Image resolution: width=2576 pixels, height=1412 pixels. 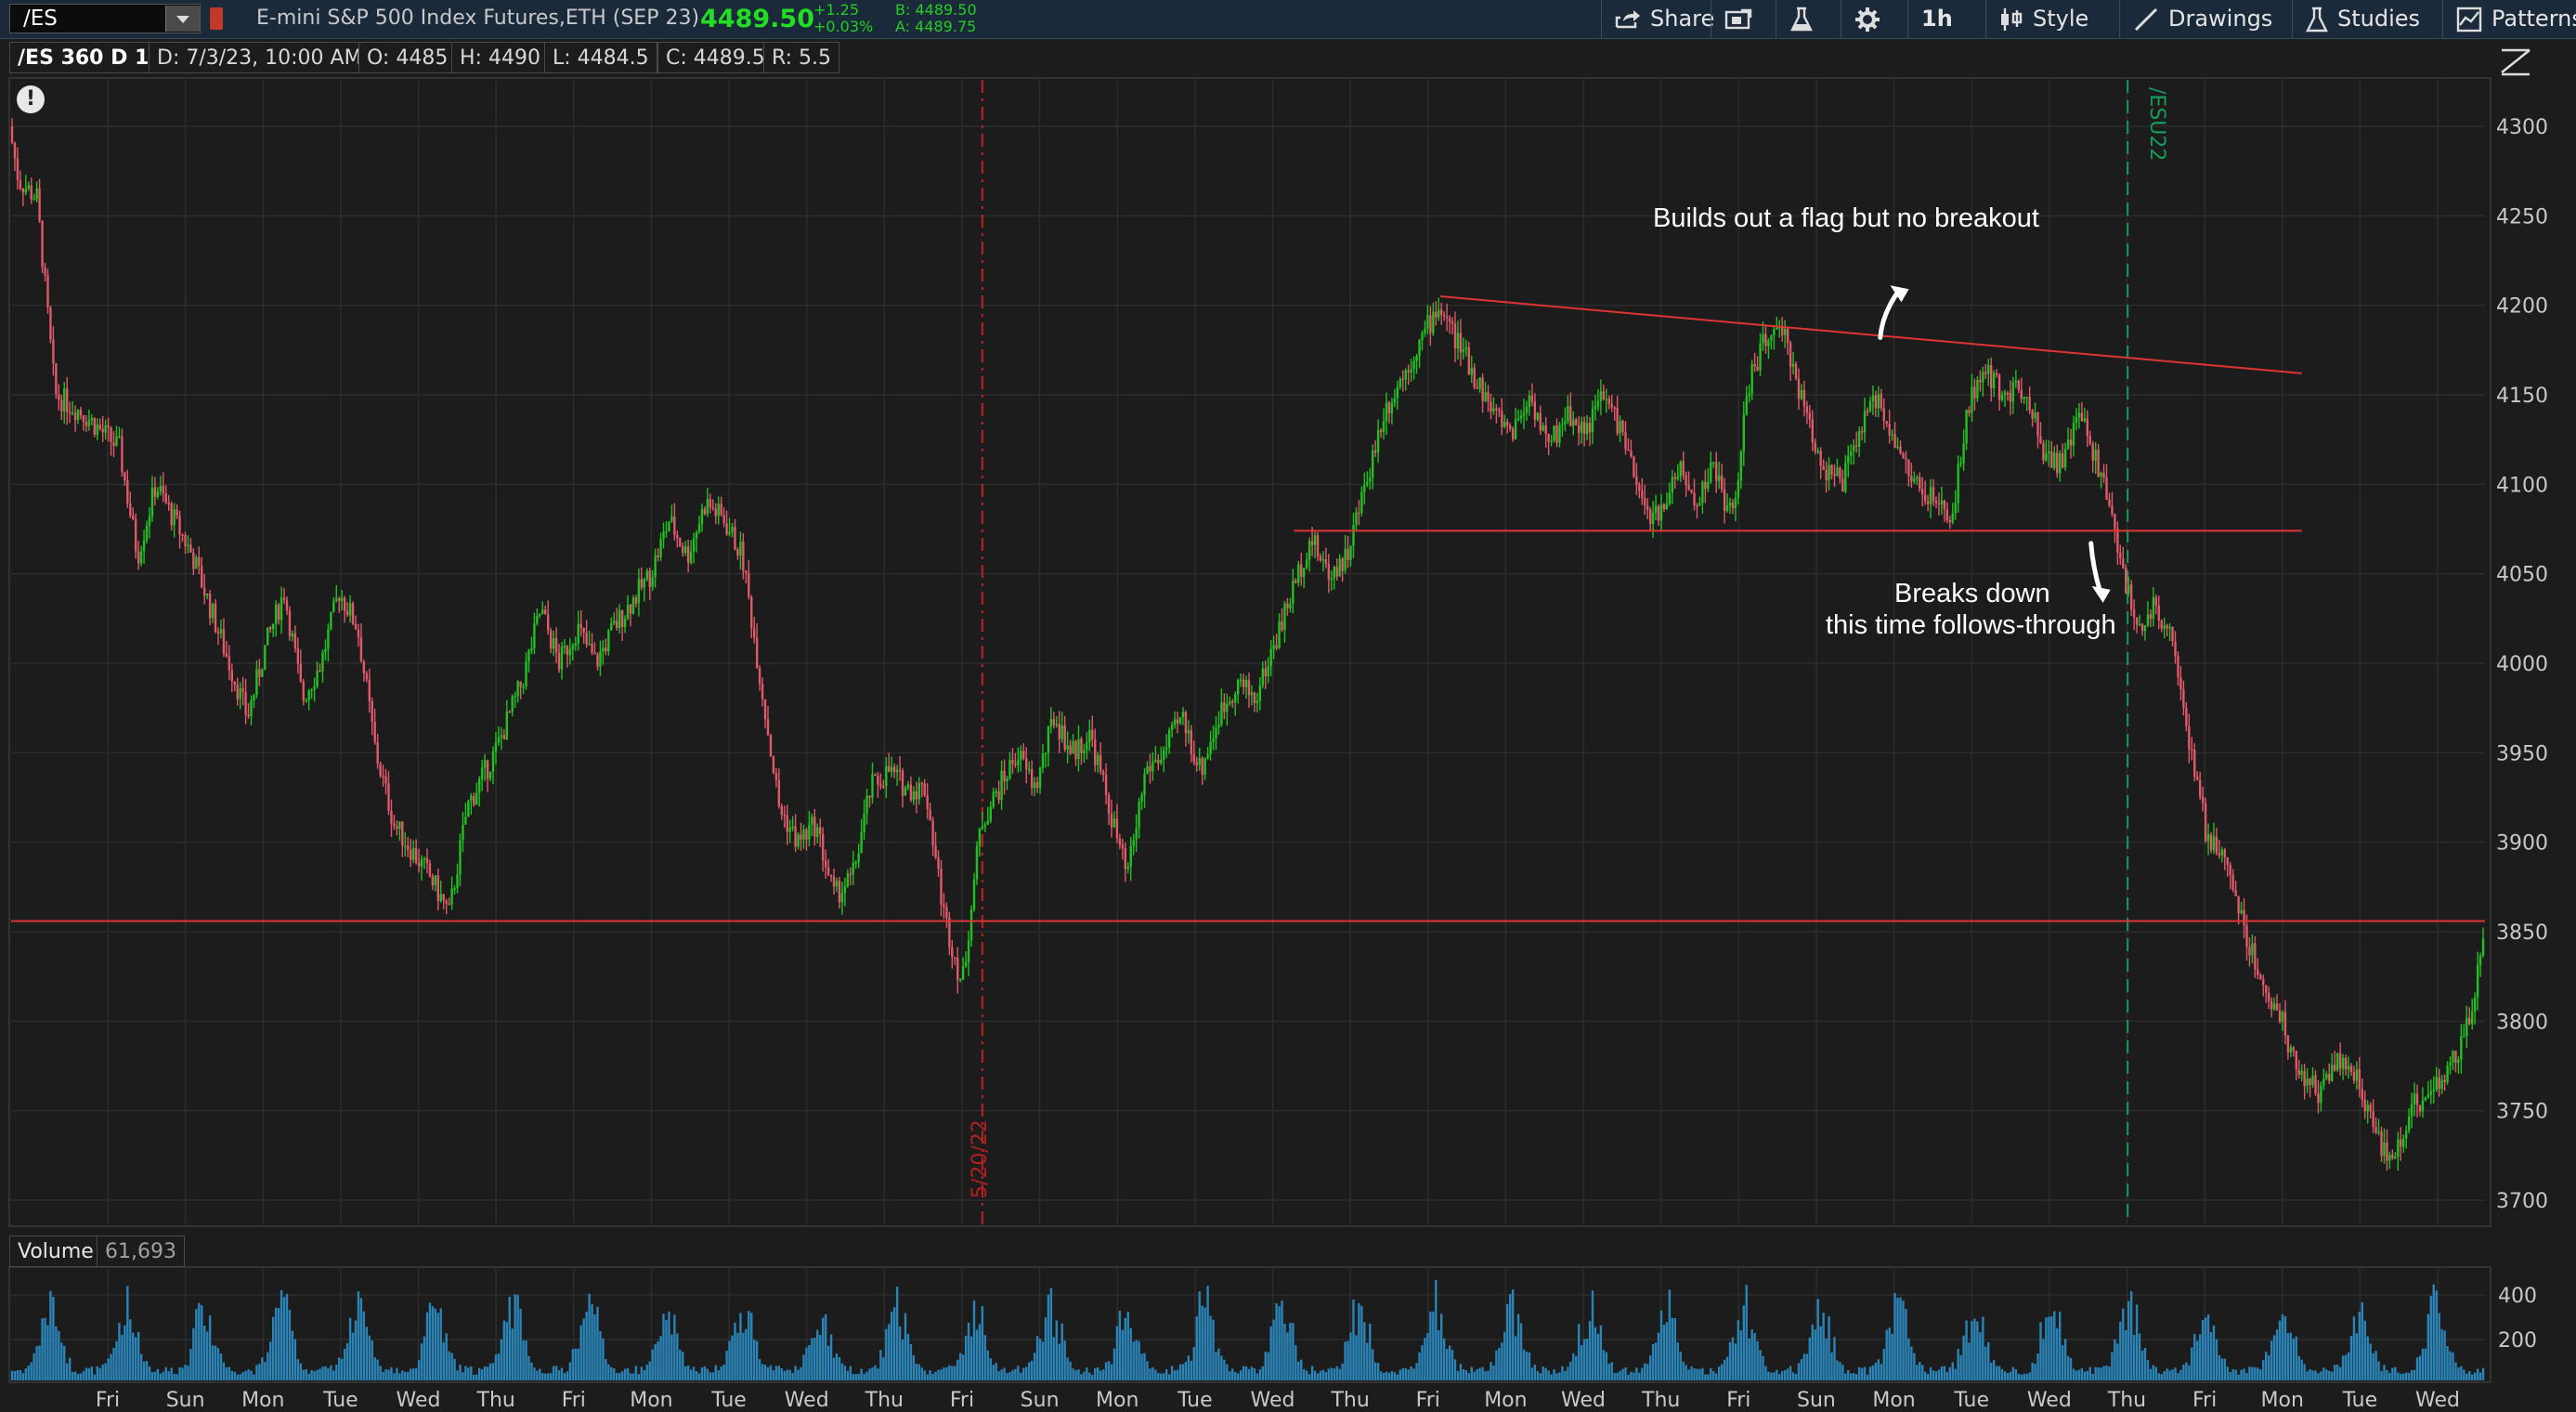 What do you see at coordinates (91, 57) in the screenshot?
I see `chart-name: /ES 360 D 1h` at bounding box center [91, 57].